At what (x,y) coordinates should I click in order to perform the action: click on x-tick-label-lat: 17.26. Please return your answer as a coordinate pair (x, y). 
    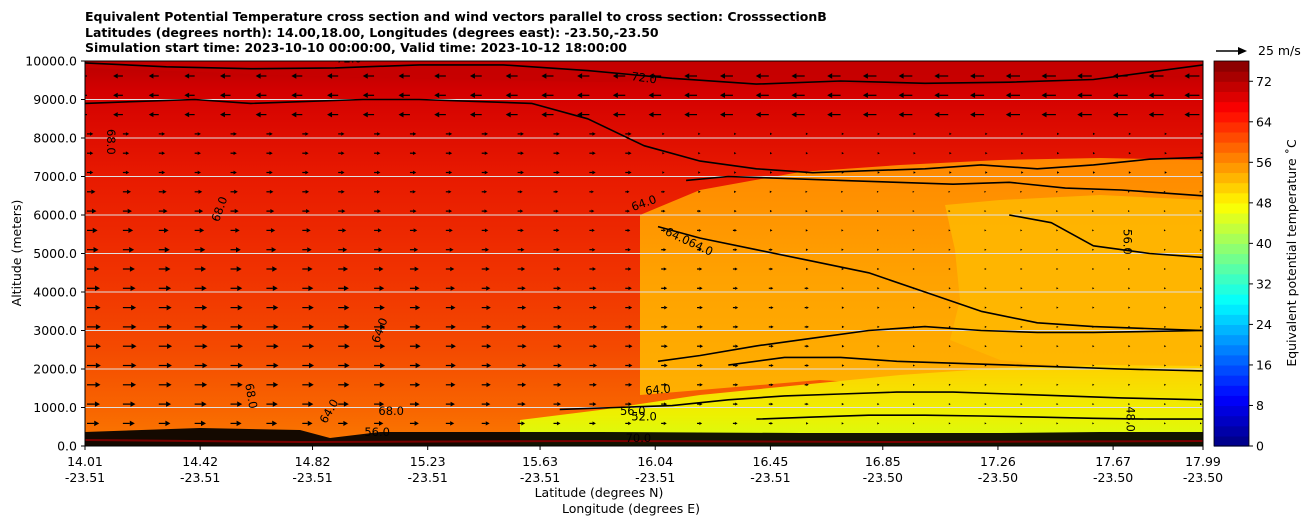
    Looking at the image, I should click on (998, 461).